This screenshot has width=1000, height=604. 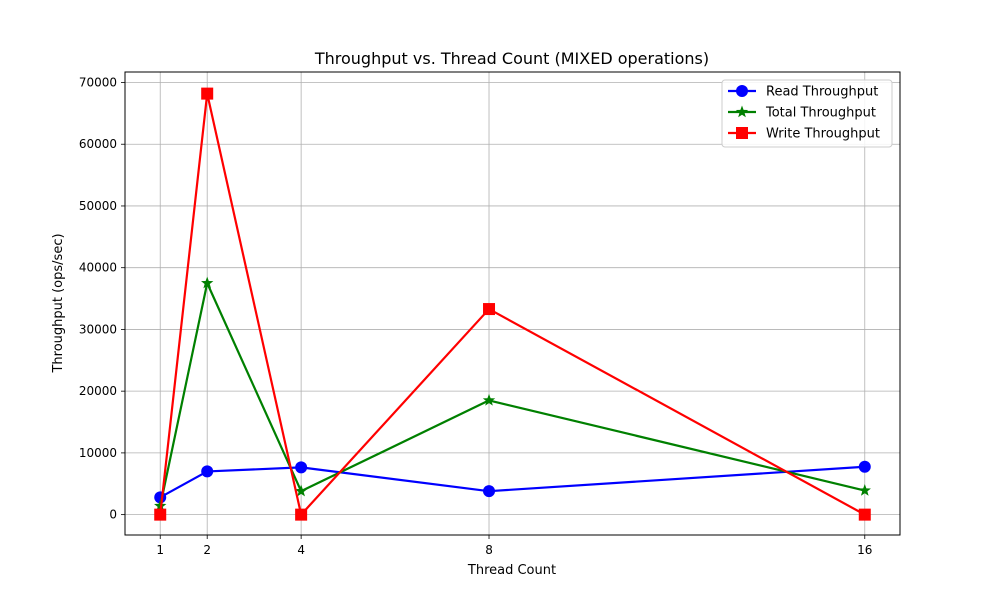 I want to click on x-tick-label: 4, so click(x=301, y=550).